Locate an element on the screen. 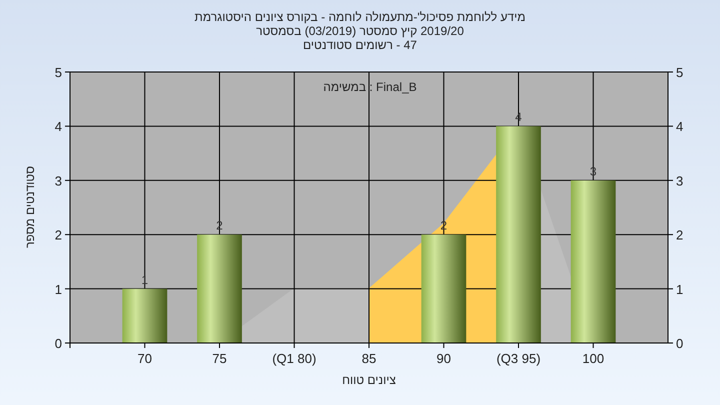 The height and width of the screenshot is (405, 720). x-tick-label: 75 is located at coordinates (219, 358).